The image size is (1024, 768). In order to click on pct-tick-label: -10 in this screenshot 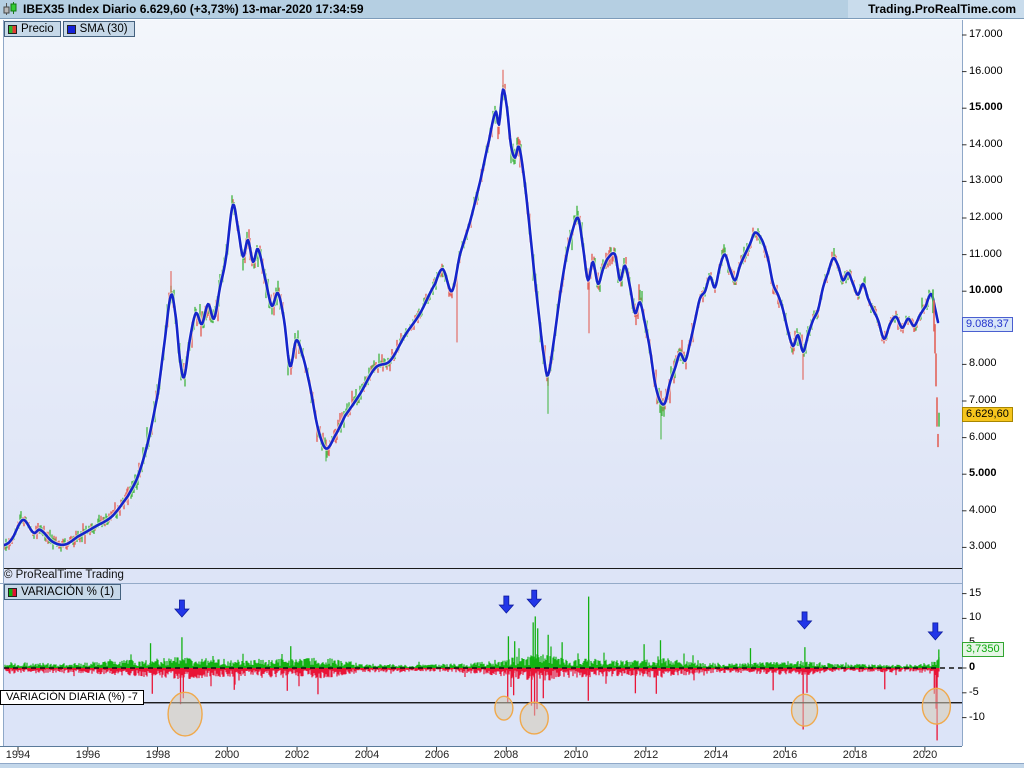, I will do `click(977, 716)`.